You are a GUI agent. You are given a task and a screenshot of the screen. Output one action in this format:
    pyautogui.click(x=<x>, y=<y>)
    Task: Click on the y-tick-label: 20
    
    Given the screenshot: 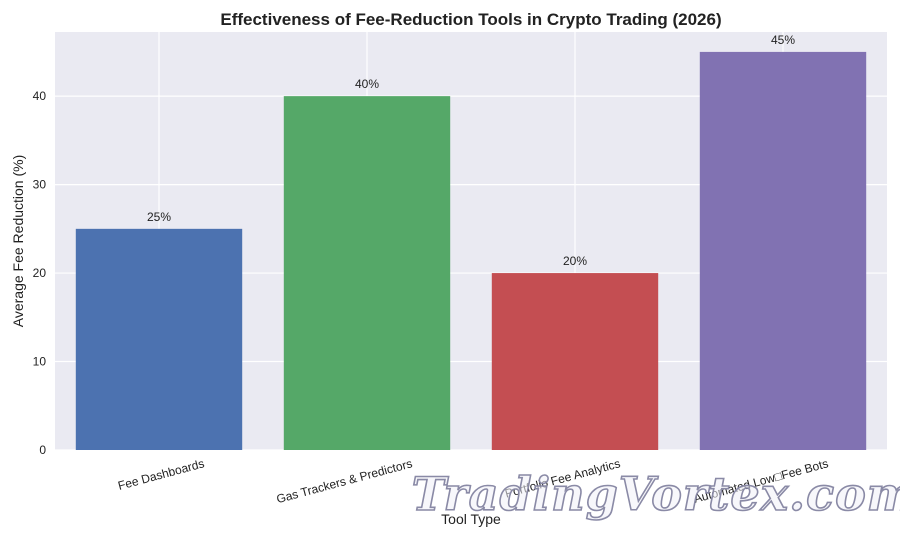 What is the action you would take?
    pyautogui.click(x=40, y=273)
    